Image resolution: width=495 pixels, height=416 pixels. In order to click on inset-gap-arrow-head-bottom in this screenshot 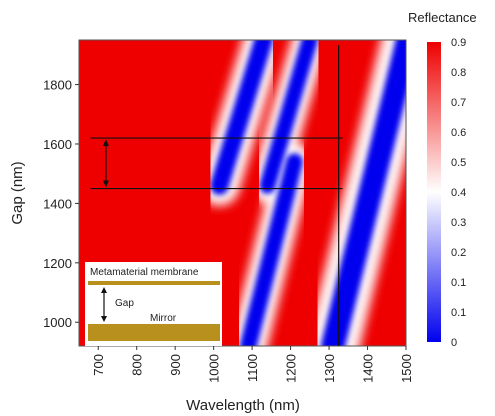, I will do `click(104, 319)`.